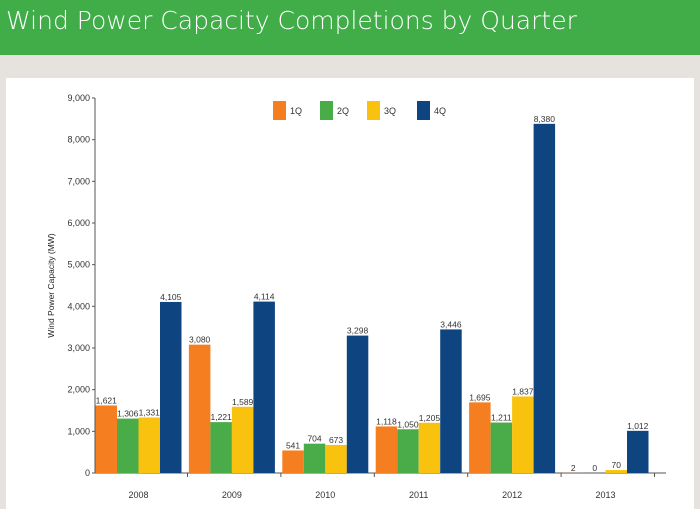 This screenshot has height=509, width=700. What do you see at coordinates (325, 495) in the screenshot?
I see `x-tick-label: 2010` at bounding box center [325, 495].